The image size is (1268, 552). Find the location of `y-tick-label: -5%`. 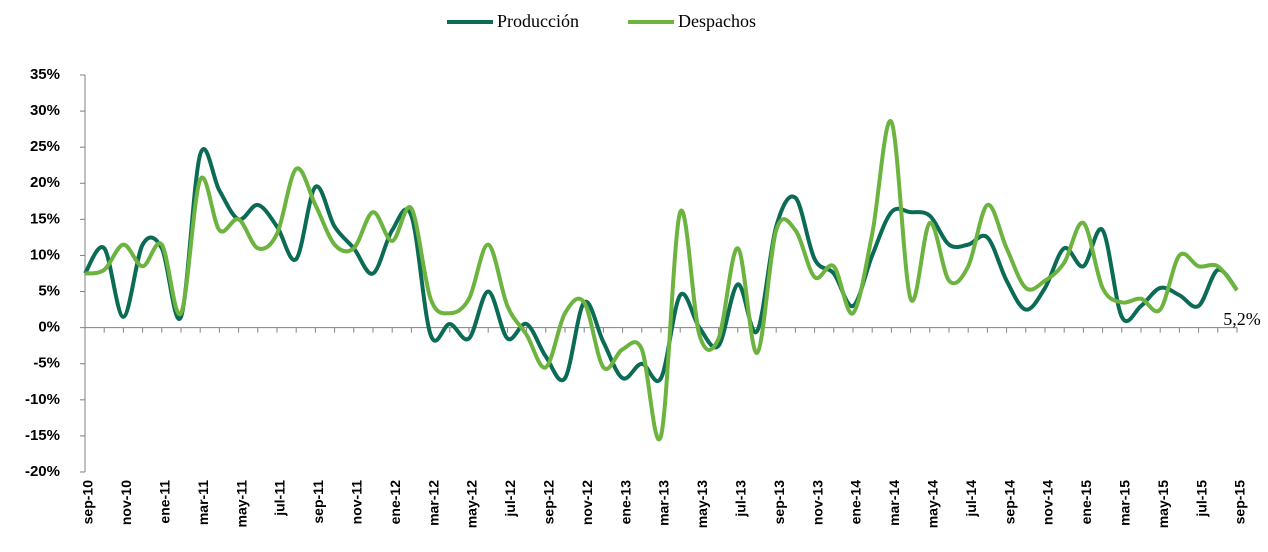

y-tick-label: -5% is located at coordinates (46, 363).